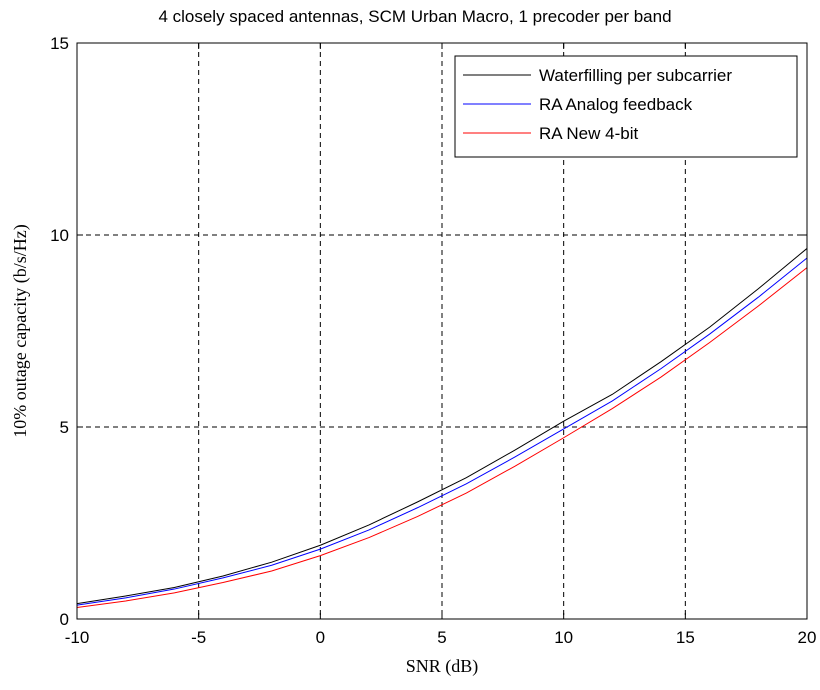 The image size is (820, 690). I want to click on x-tick-label: 20, so click(807, 637).